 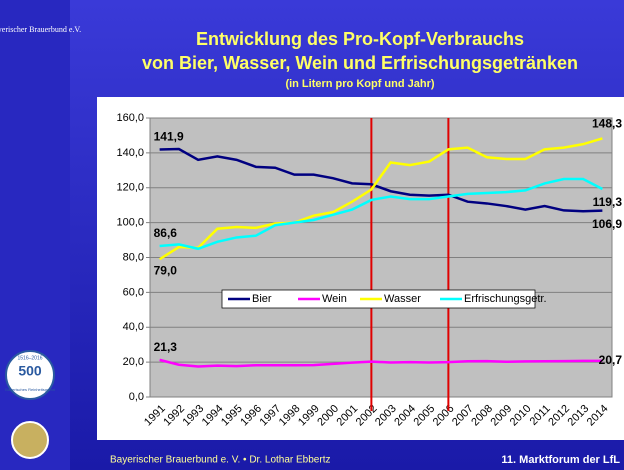 I want to click on legend-label: Wein, so click(x=334, y=299).